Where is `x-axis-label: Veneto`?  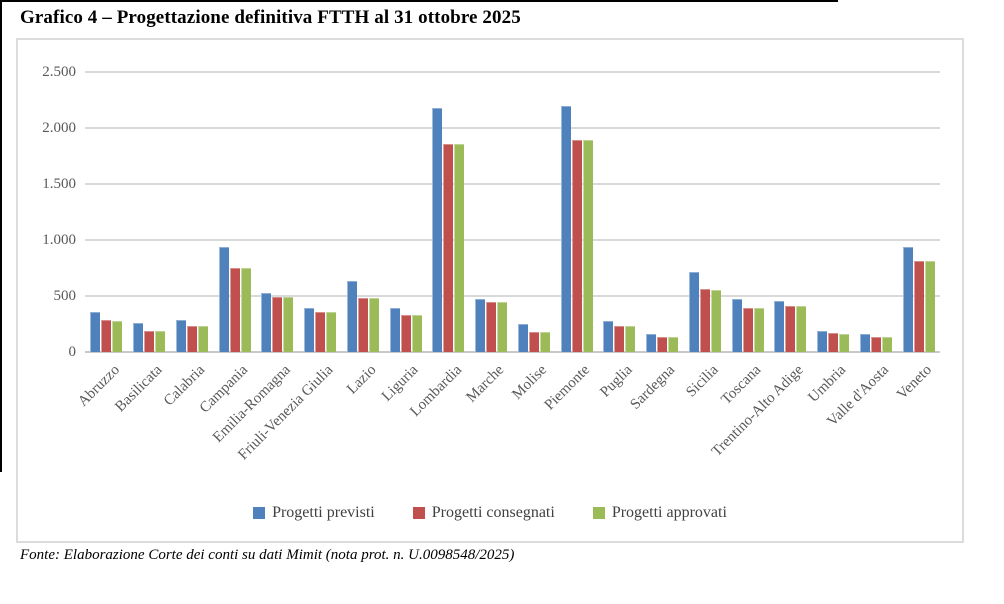
x-axis-label: Veneto is located at coordinates (914, 382).